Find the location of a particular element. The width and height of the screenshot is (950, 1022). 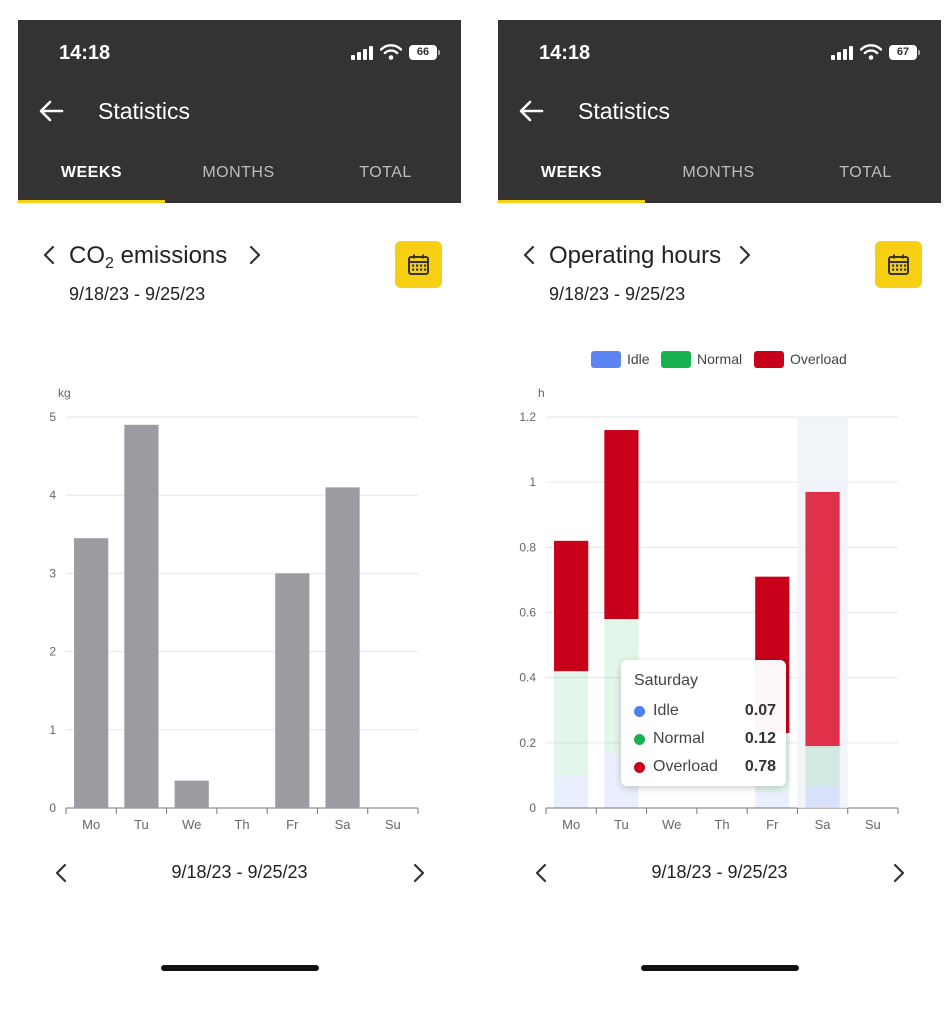

bar-overload-tu is located at coordinates (621, 525).